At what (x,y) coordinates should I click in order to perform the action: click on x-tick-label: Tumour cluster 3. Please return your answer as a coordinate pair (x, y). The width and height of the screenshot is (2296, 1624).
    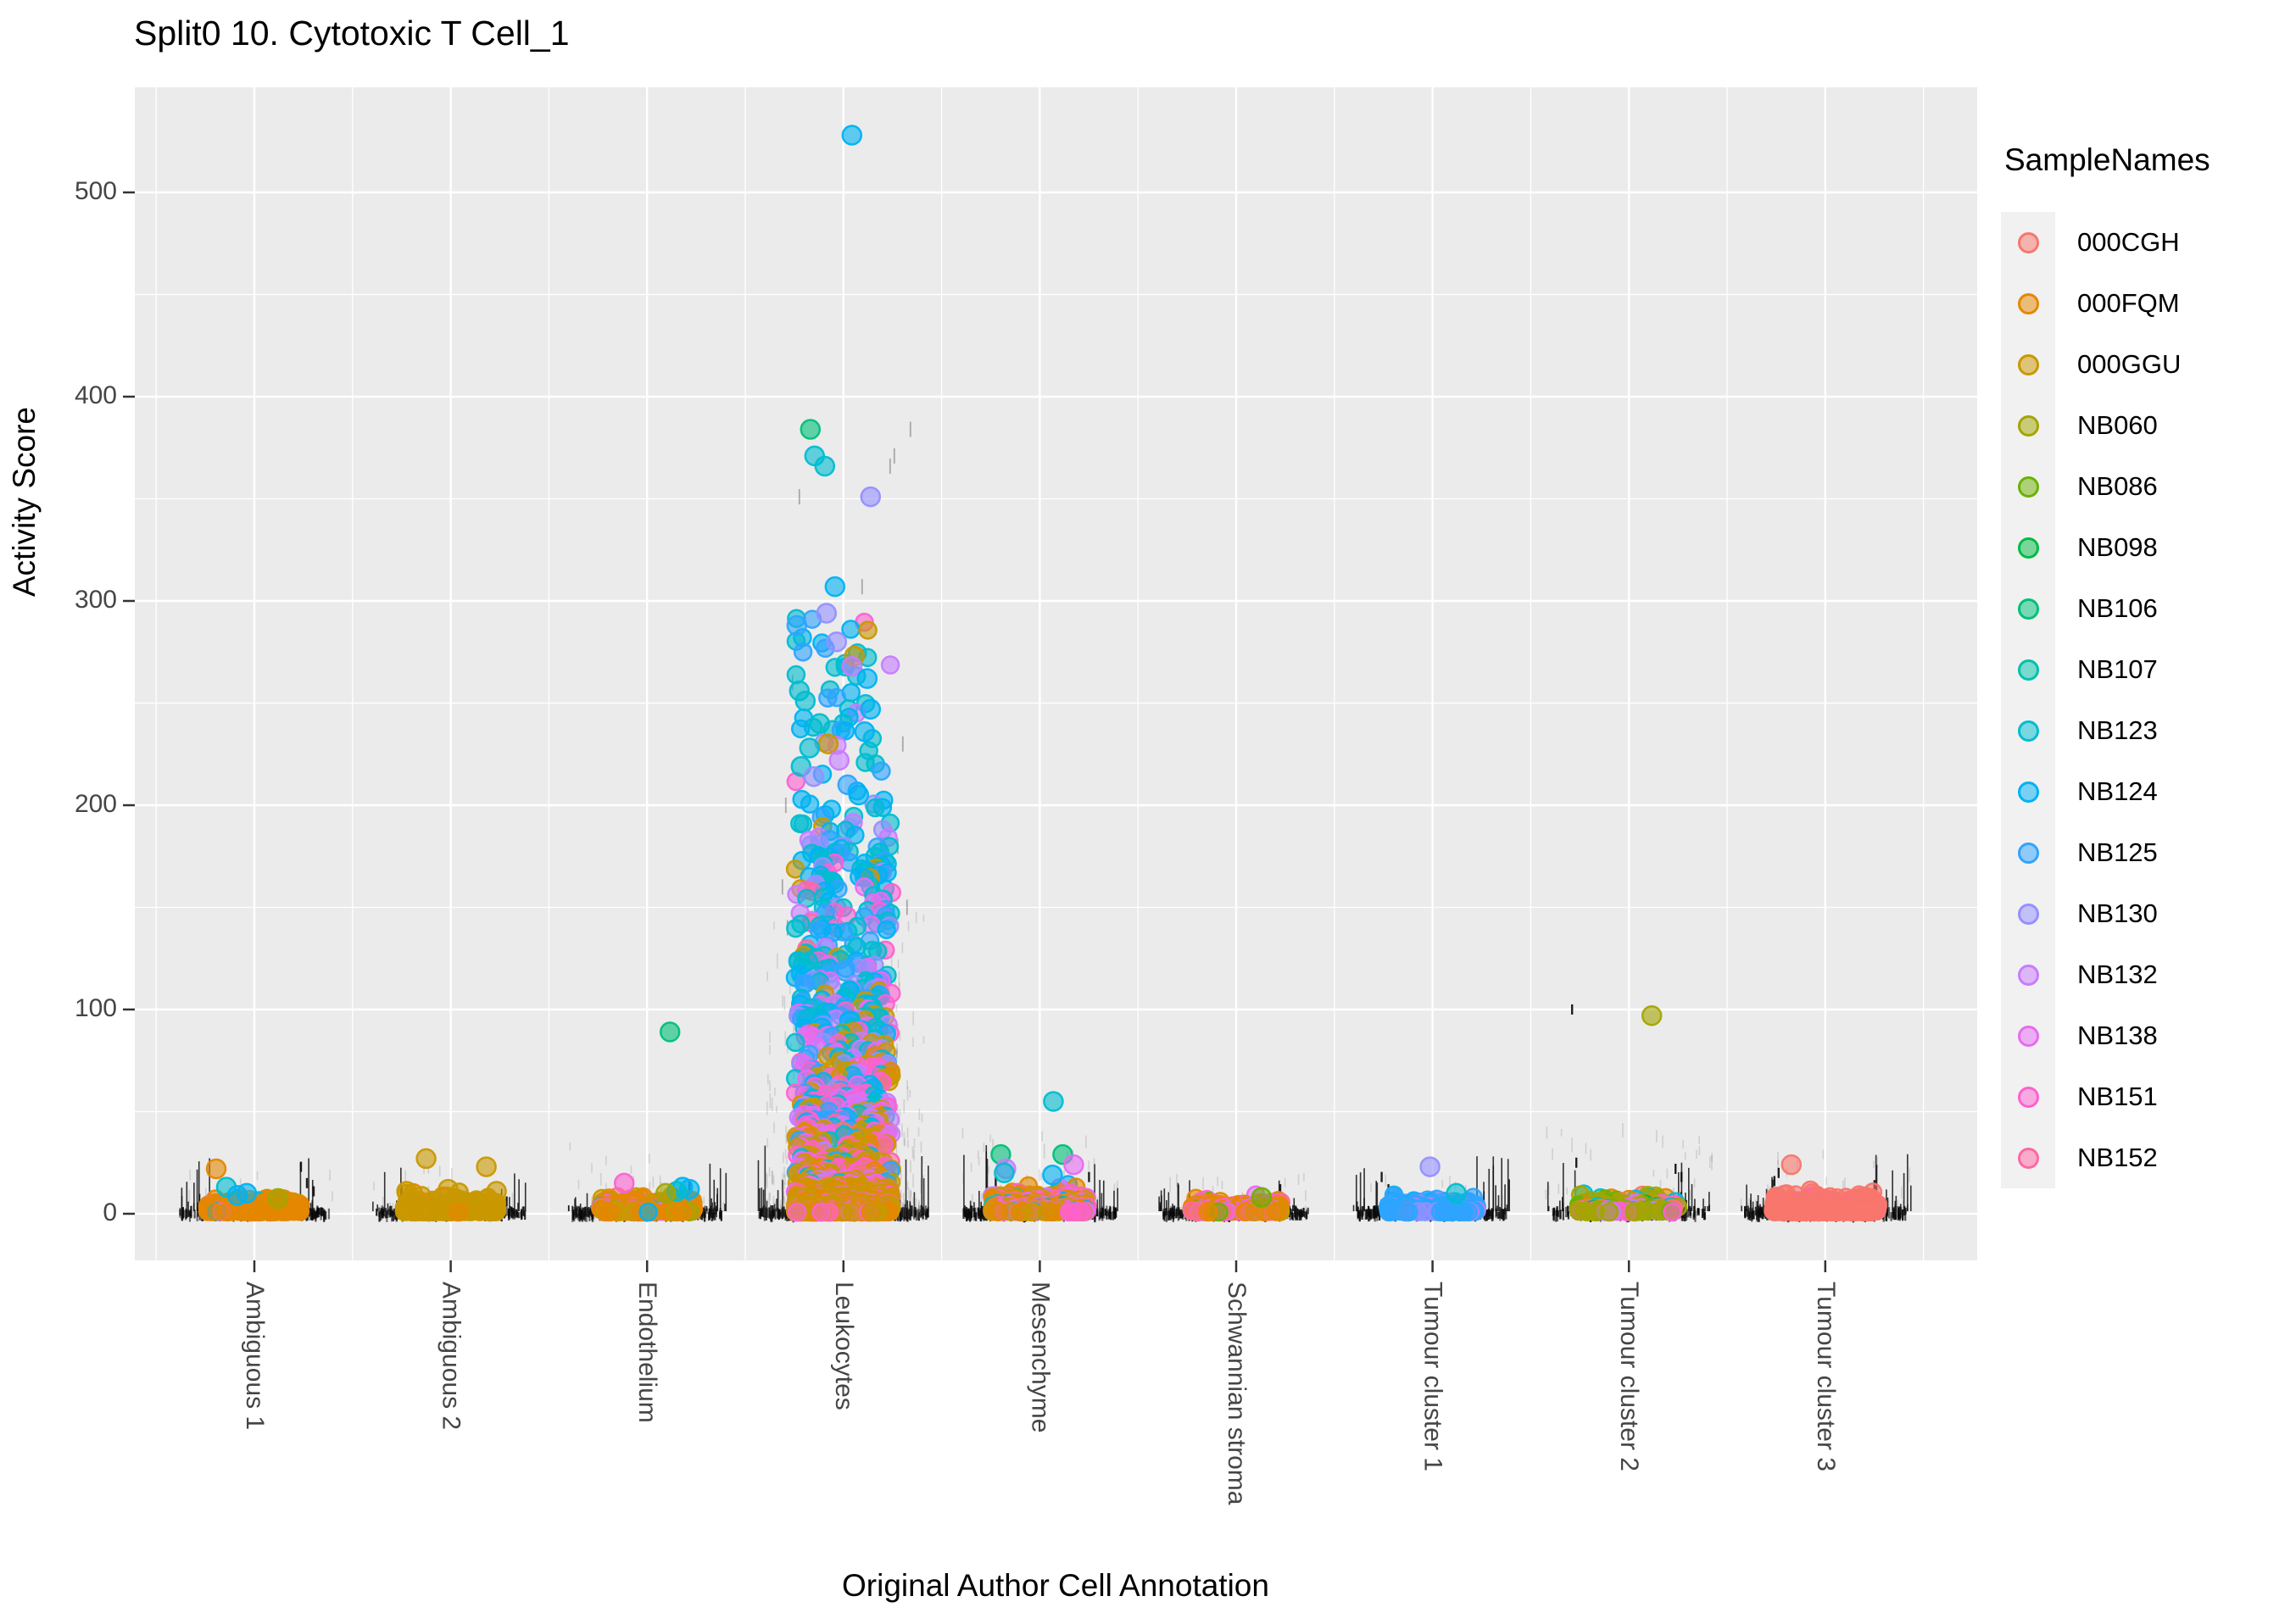
    Looking at the image, I should click on (1825, 1376).